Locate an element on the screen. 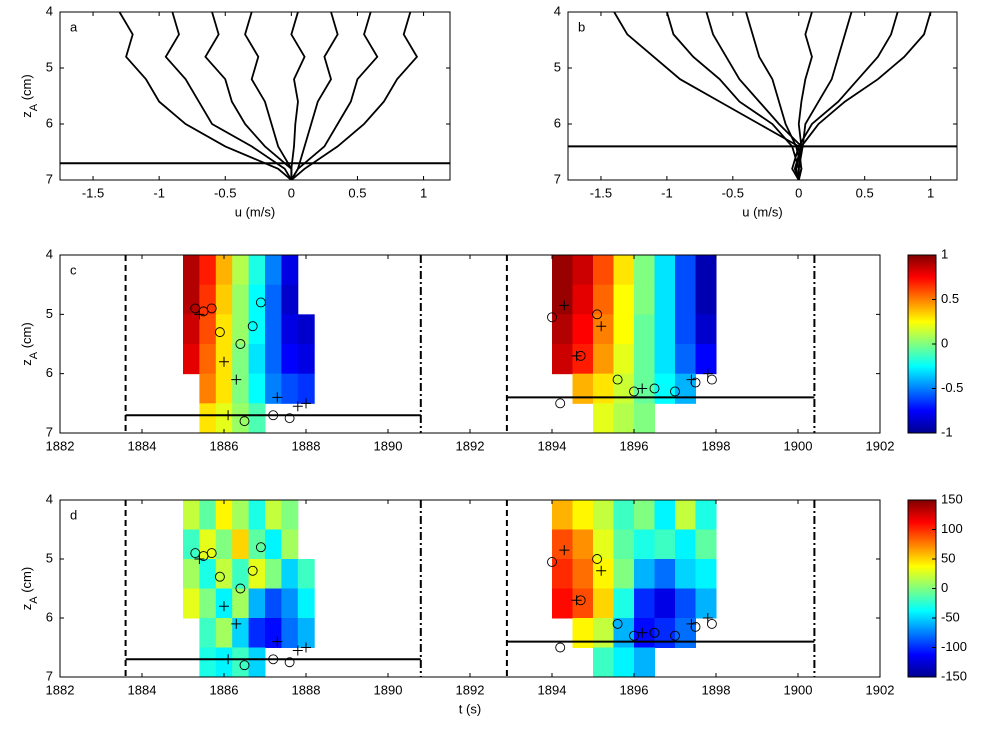  x-tick-label: 1894 is located at coordinates (552, 445).